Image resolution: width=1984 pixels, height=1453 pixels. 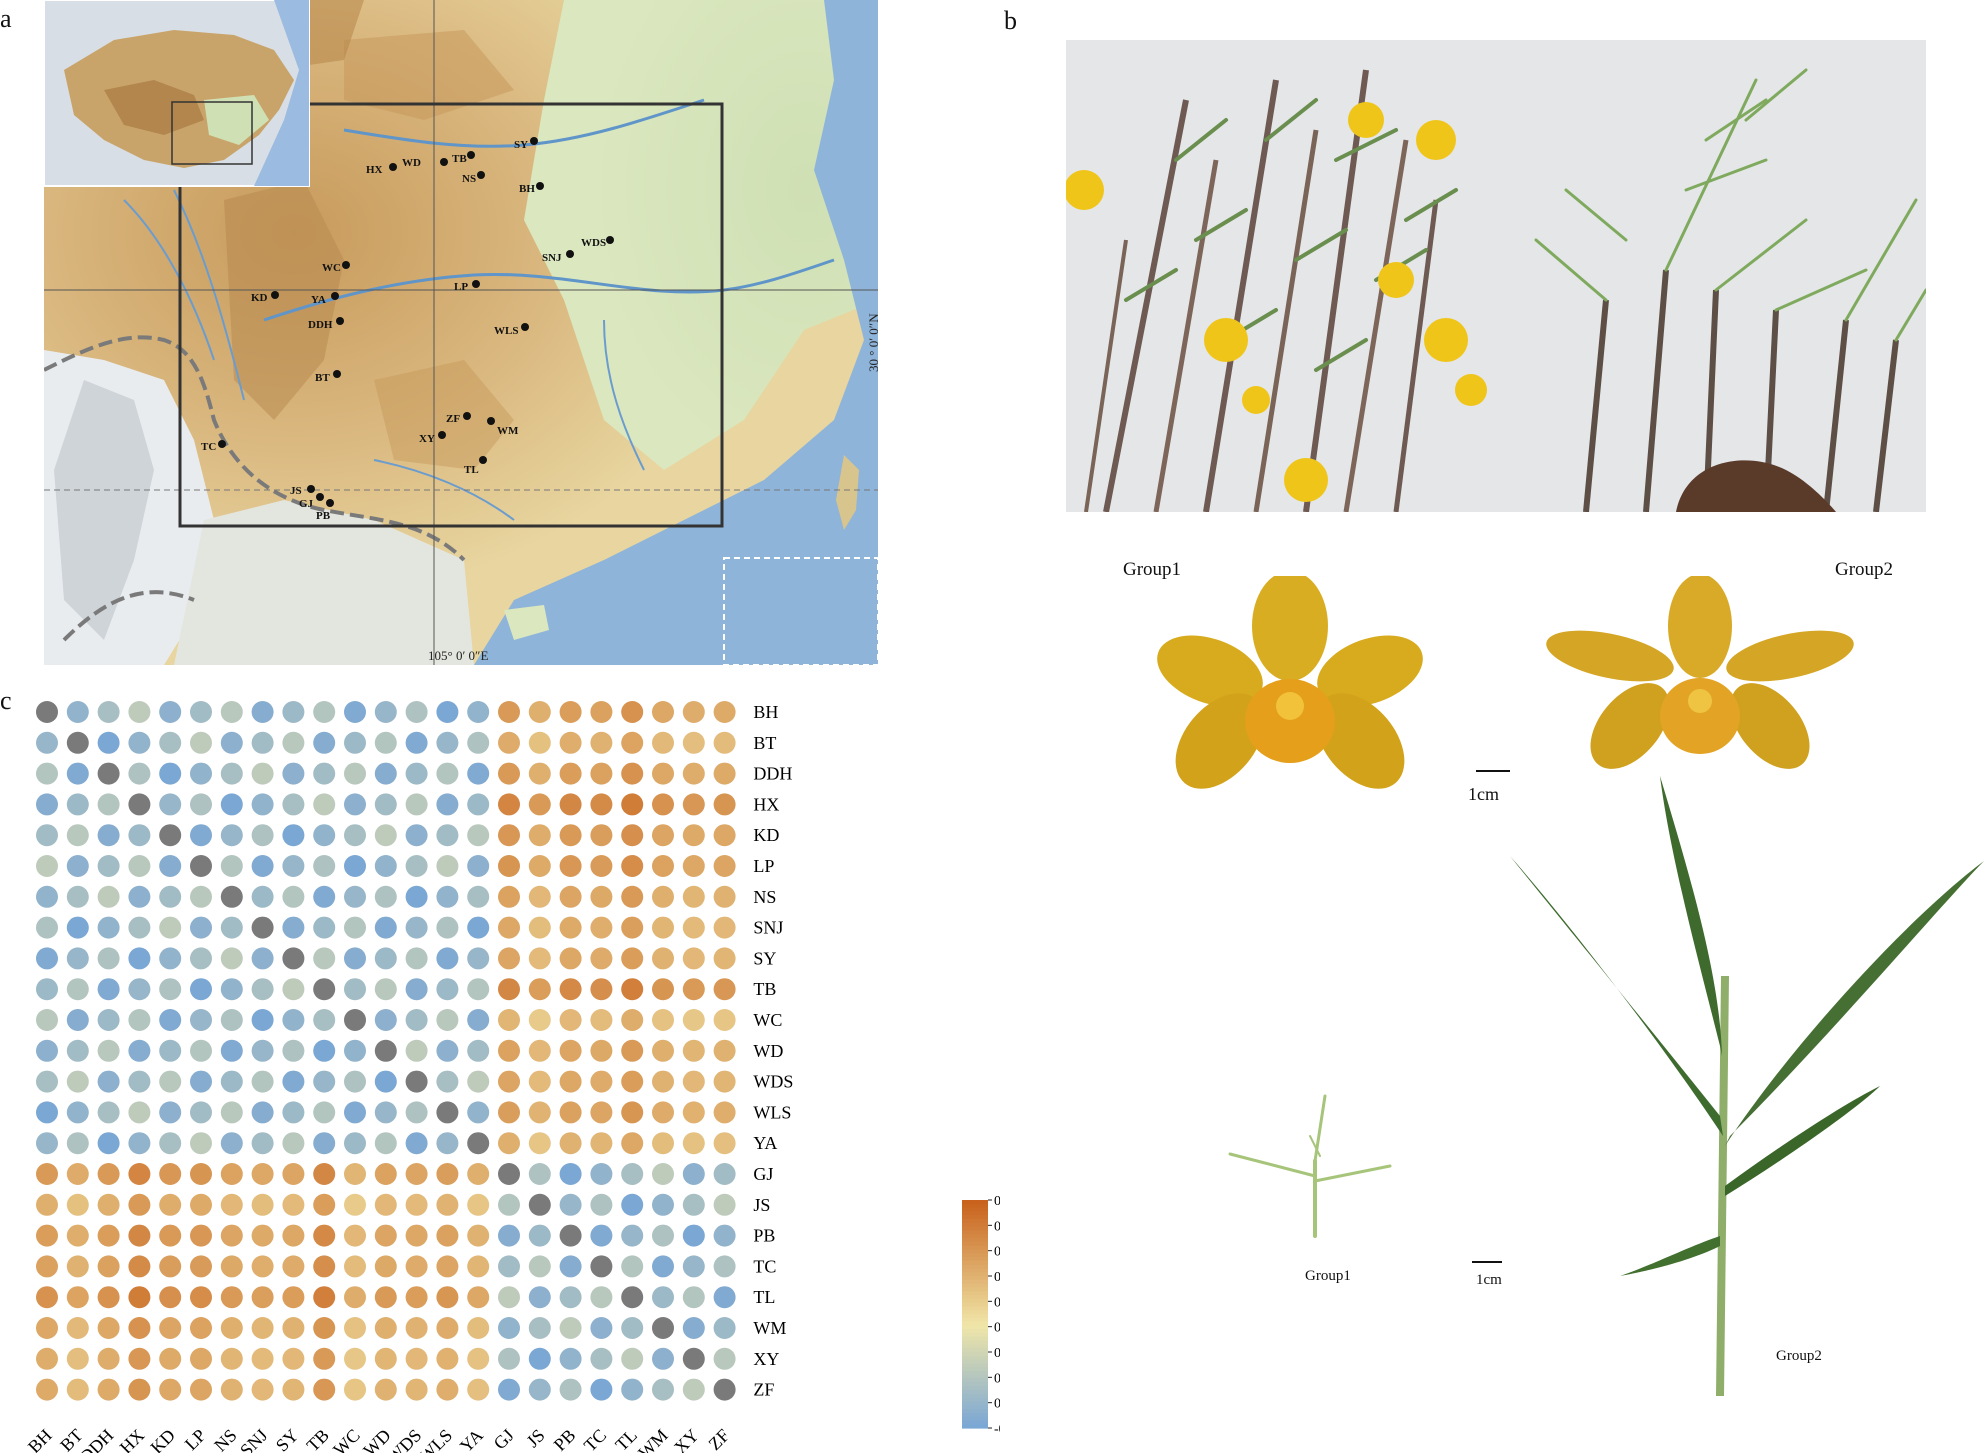 I want to click on heatmap-cell-GJ-TC, so click(x=601, y=1174).